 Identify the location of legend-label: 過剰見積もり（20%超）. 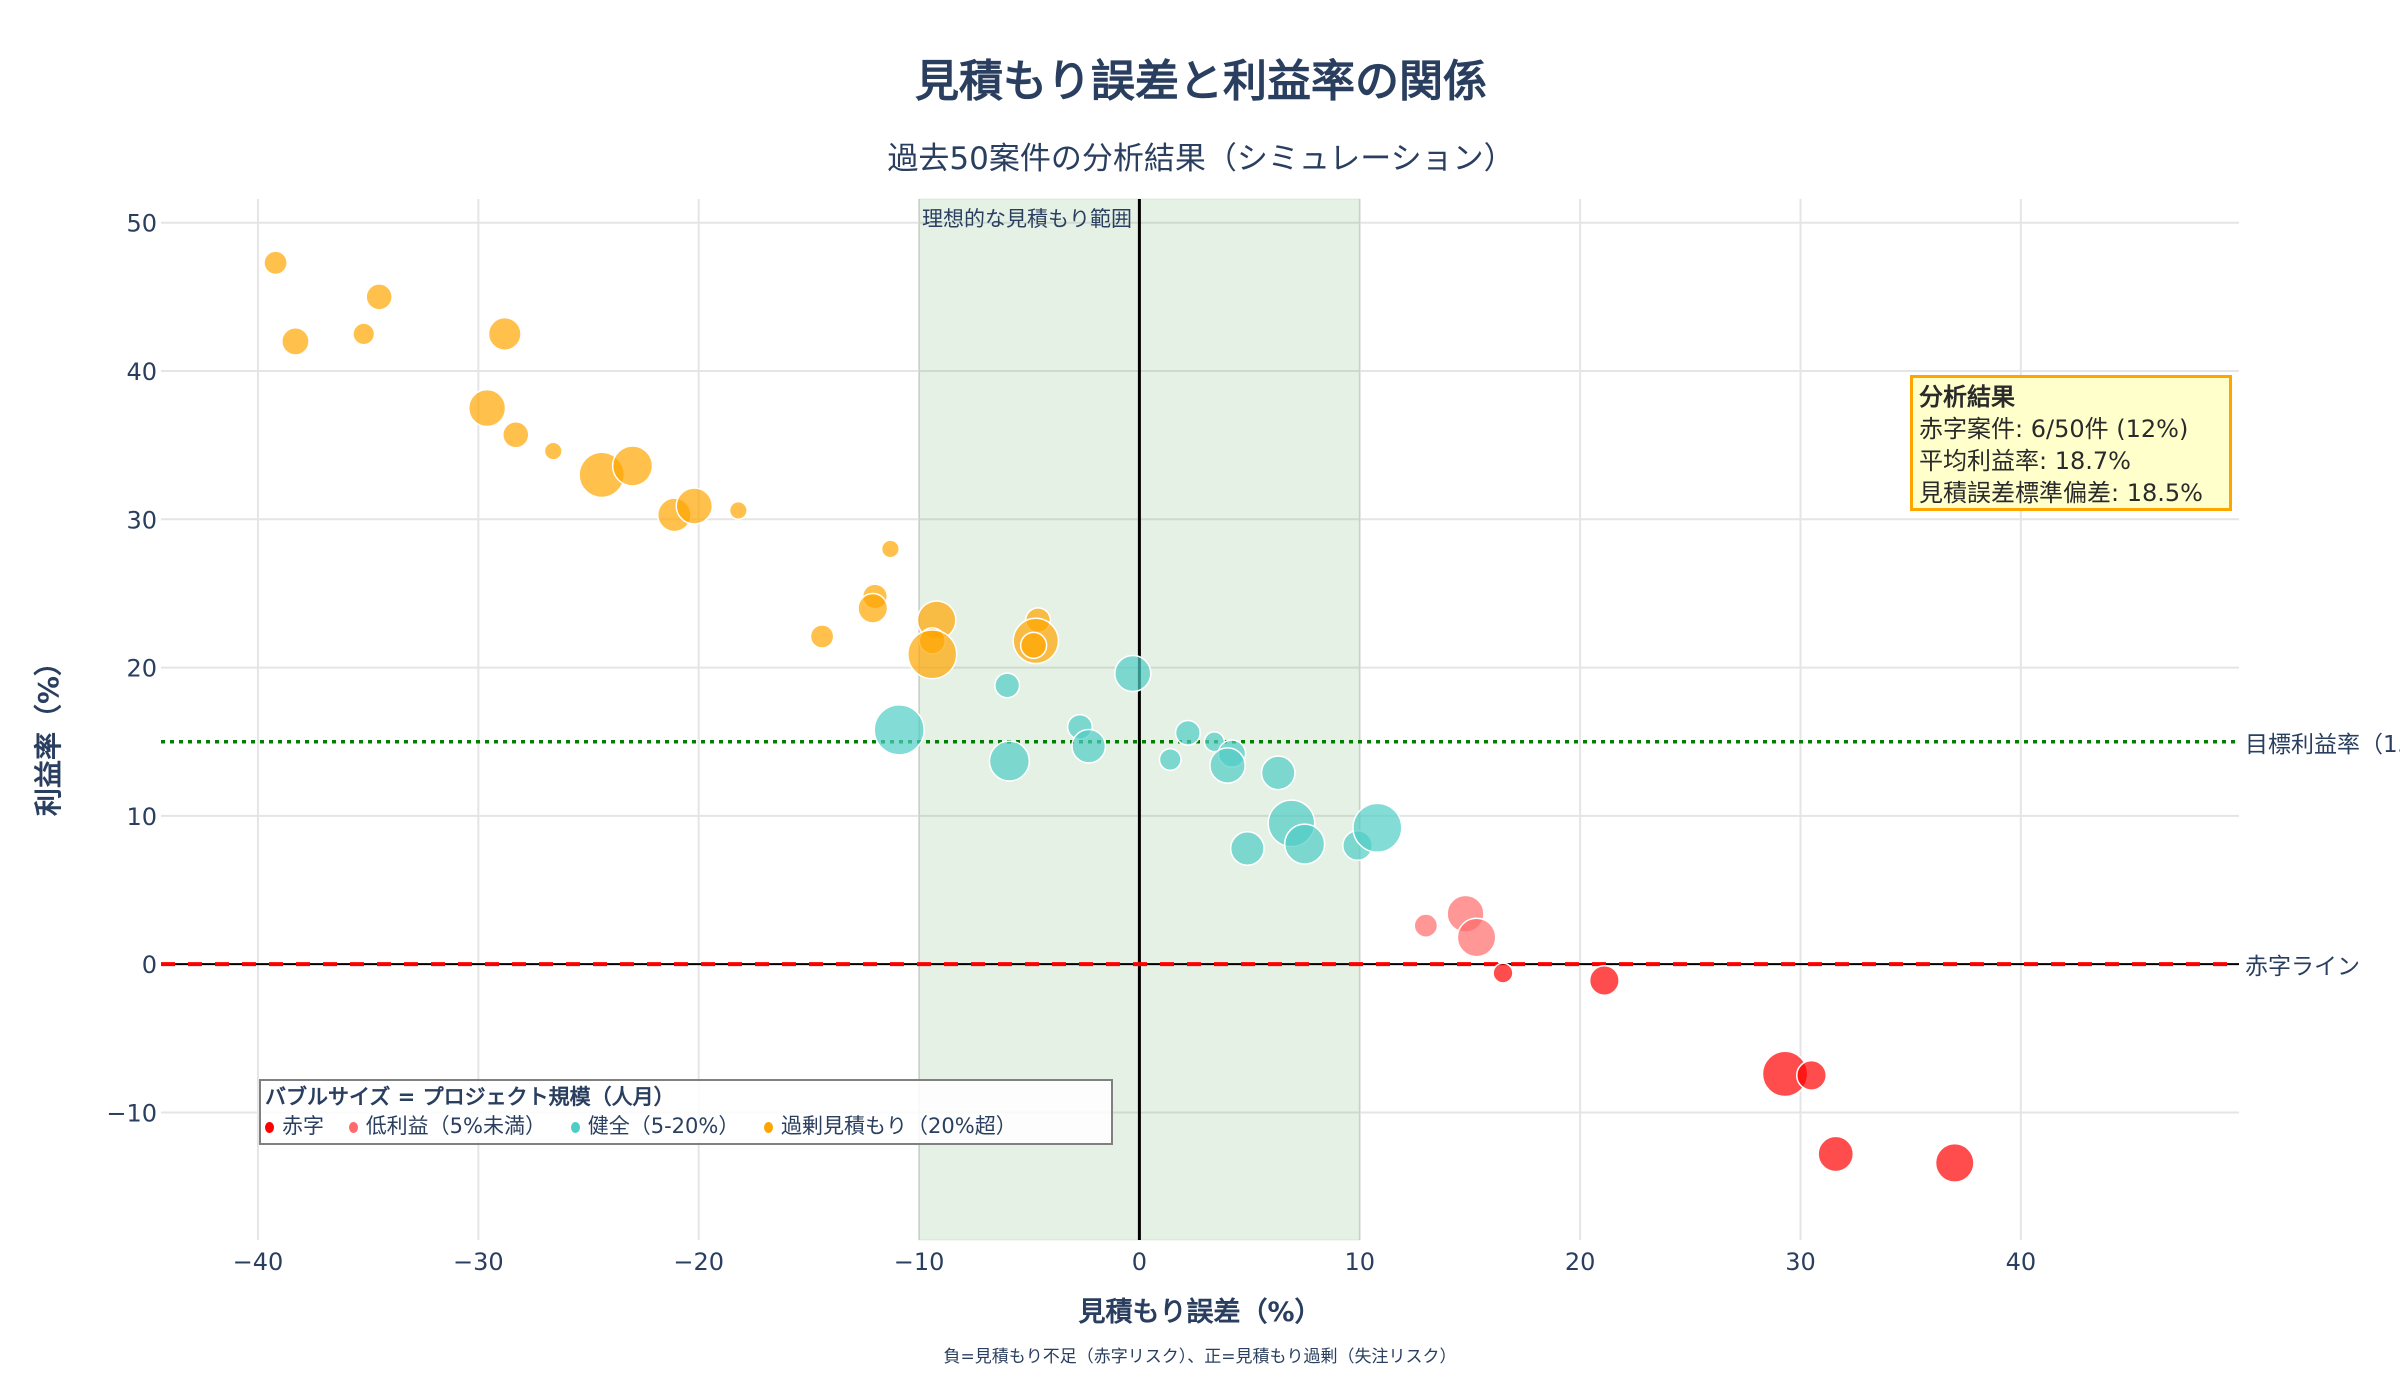
(899, 1126).